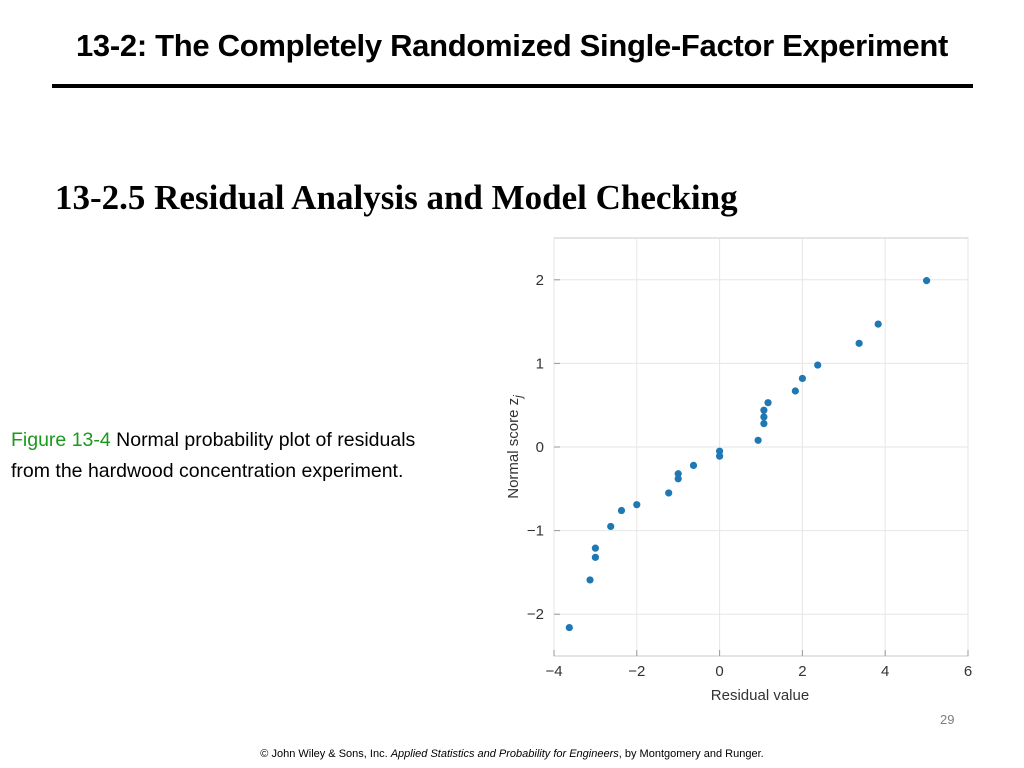 This screenshot has height=768, width=1024. What do you see at coordinates (61, 440) in the screenshot?
I see `figure-label: Figure 13-4` at bounding box center [61, 440].